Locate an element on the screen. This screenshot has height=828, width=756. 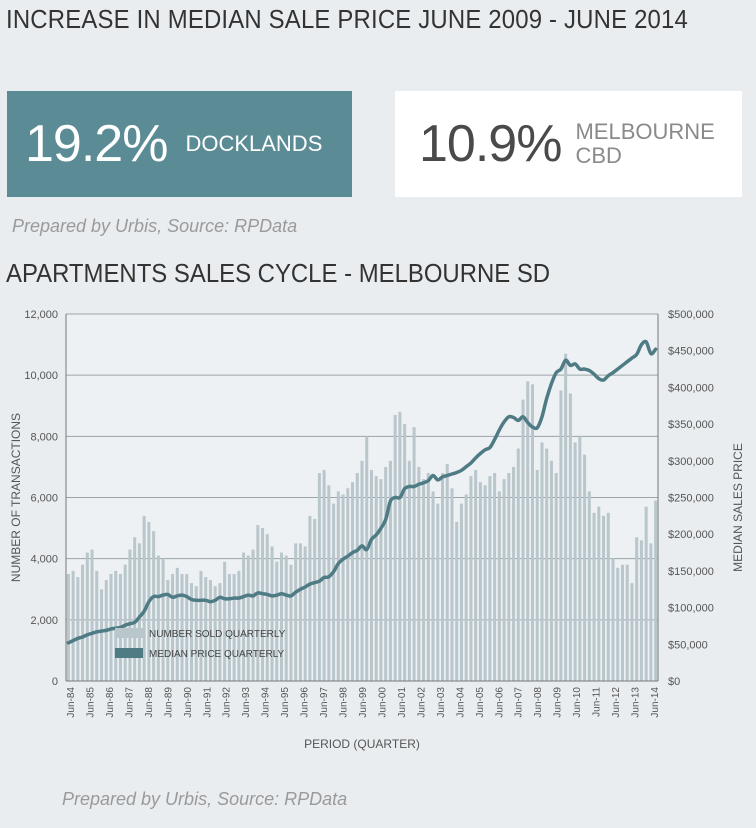
legend-label-bars: NUMBER SOLD QUARTERLY is located at coordinates (217, 634).